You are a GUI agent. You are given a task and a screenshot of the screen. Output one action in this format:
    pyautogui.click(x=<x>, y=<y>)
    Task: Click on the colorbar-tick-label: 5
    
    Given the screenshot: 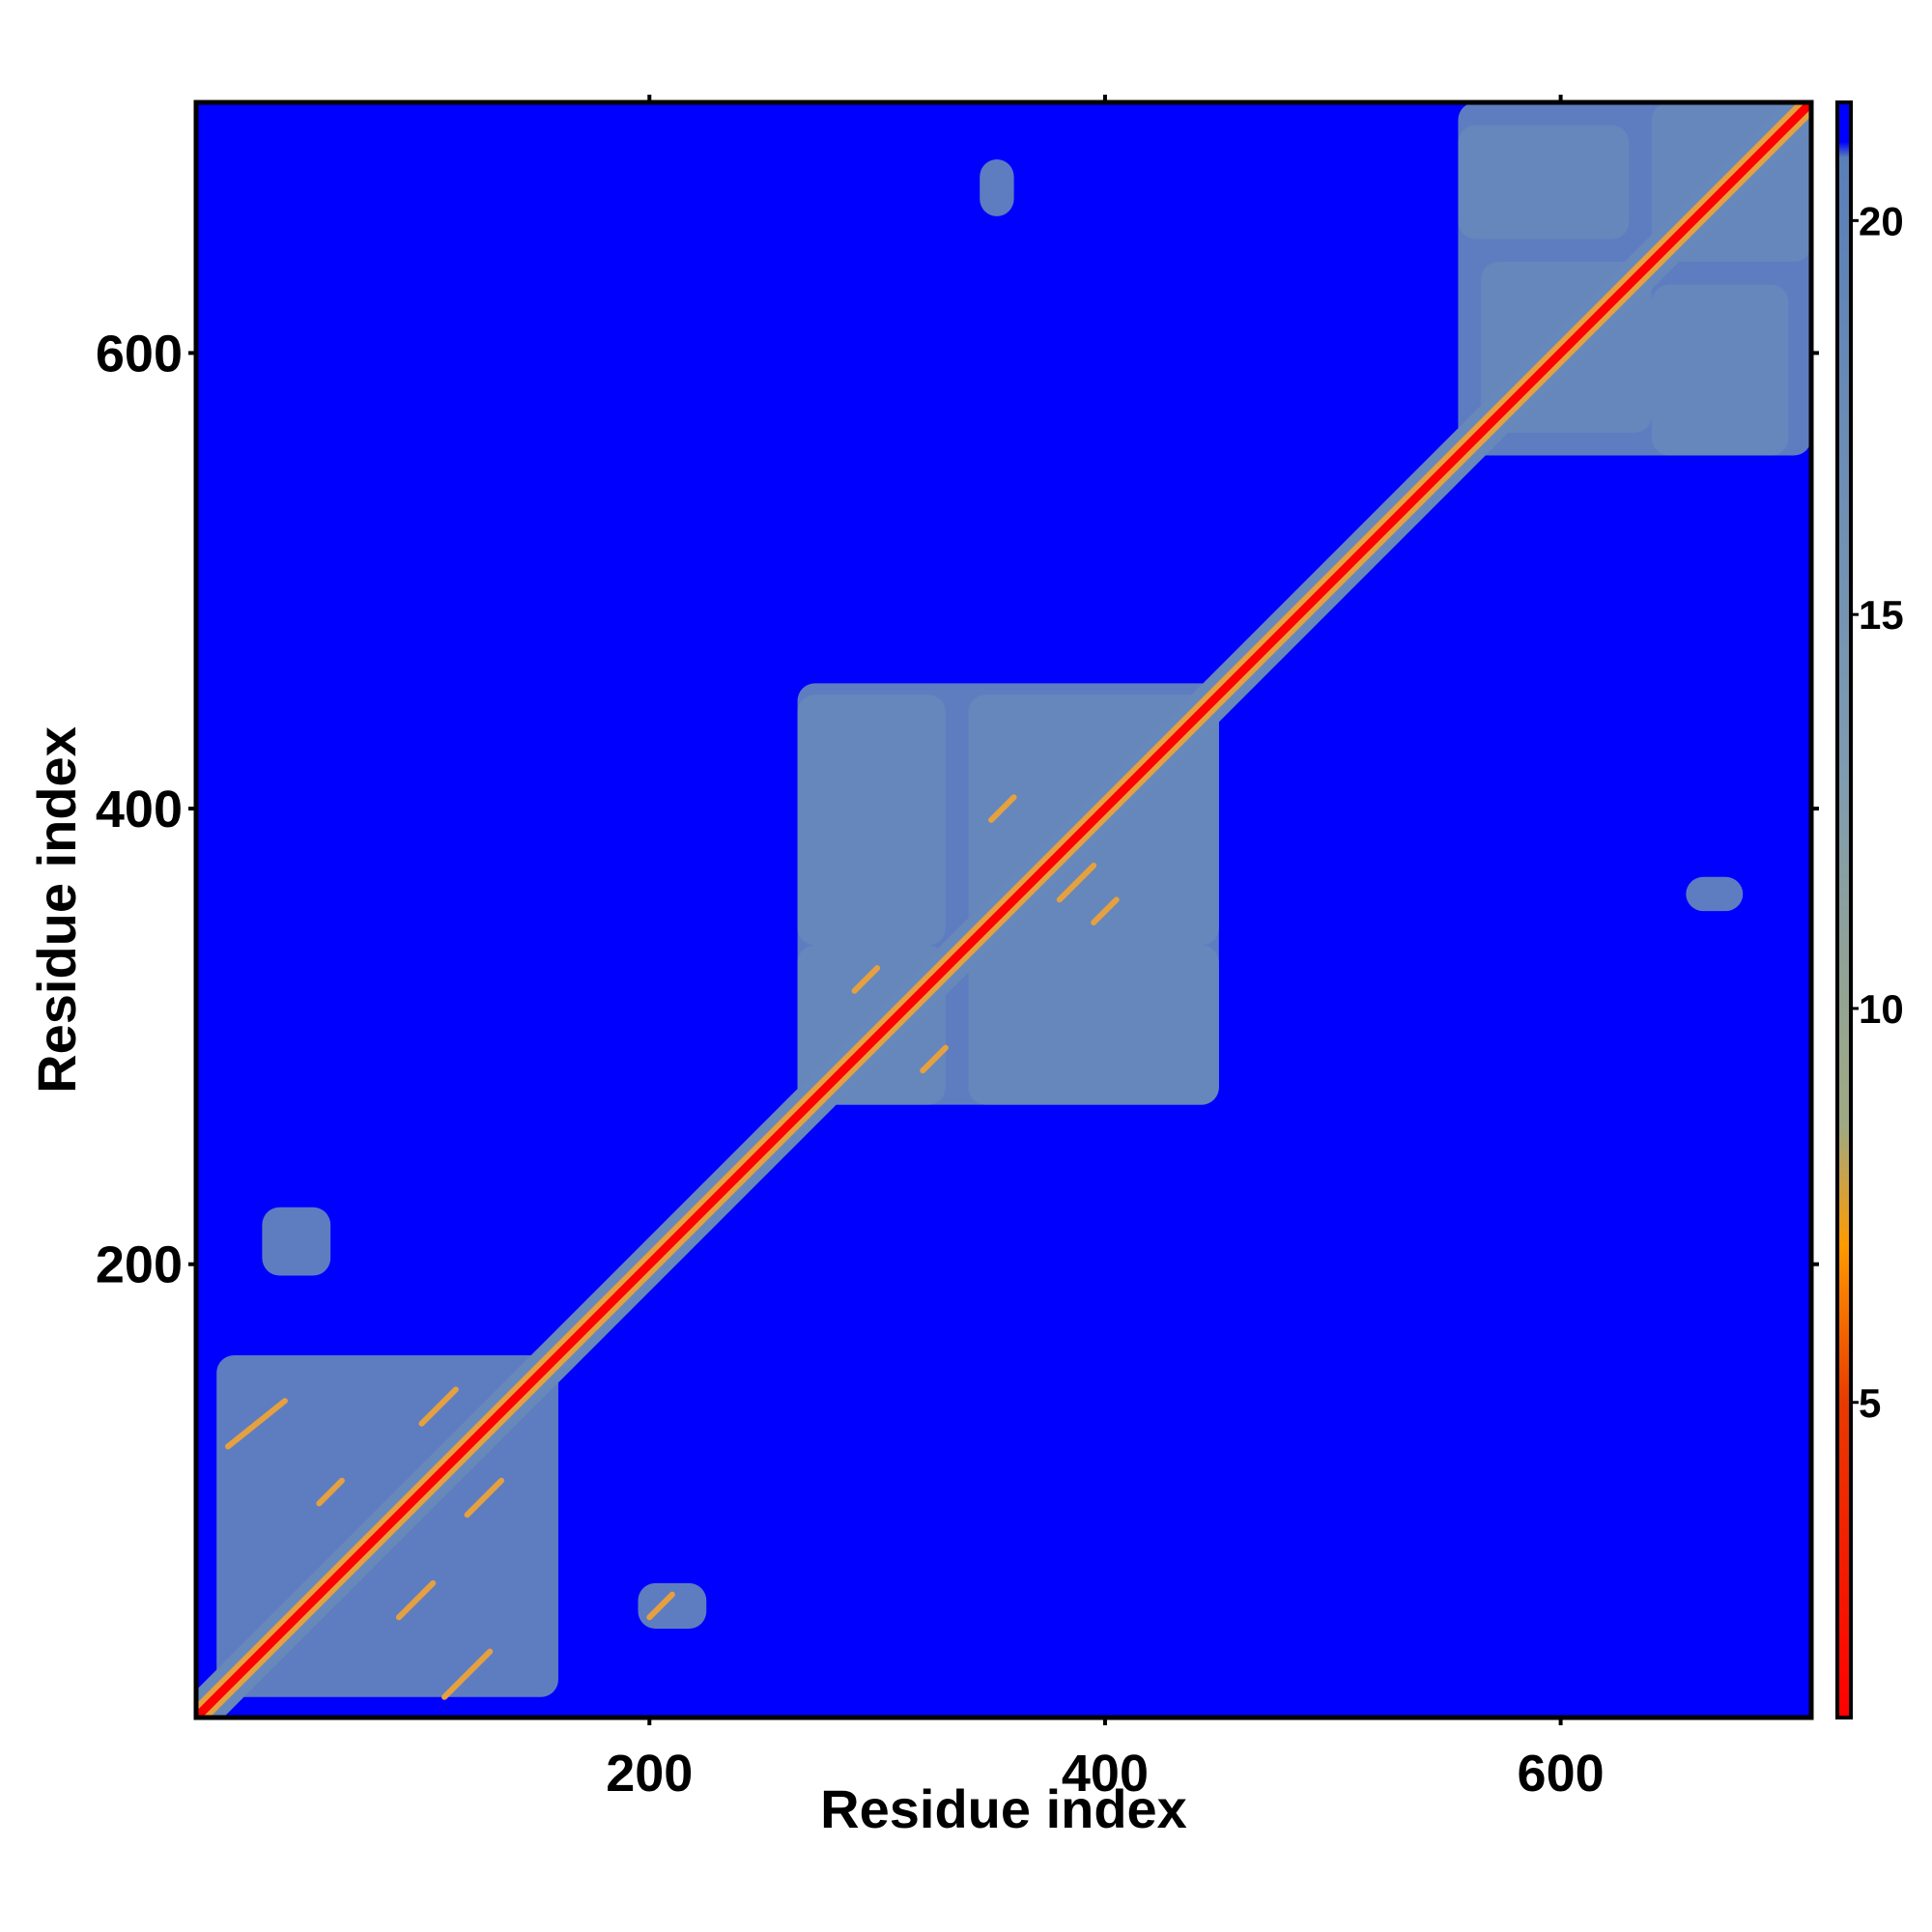 What is the action you would take?
    pyautogui.click(x=1870, y=1403)
    